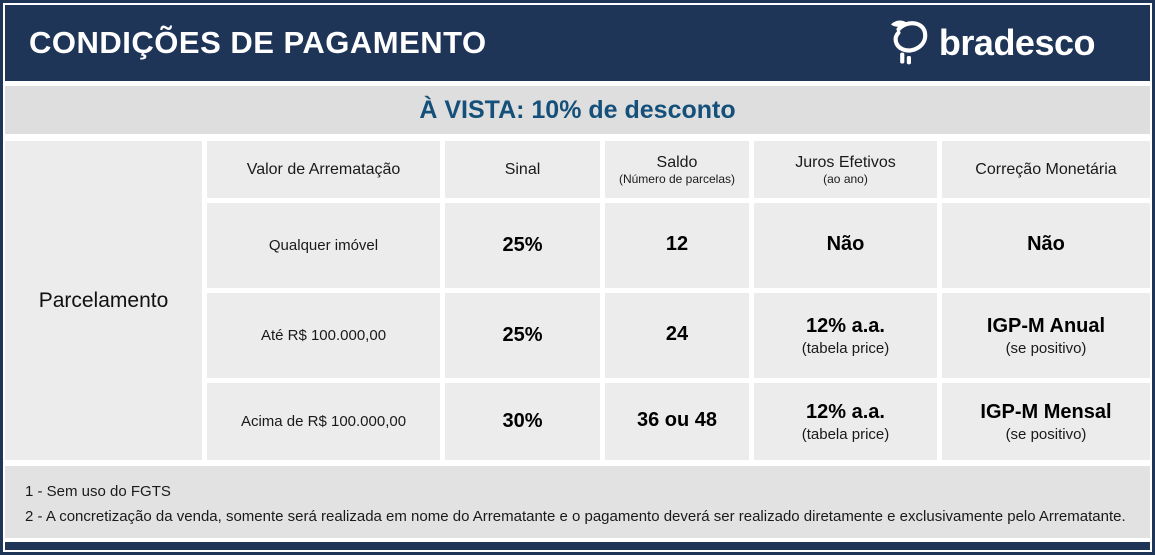  Describe the element at coordinates (258, 42) in the screenshot. I see `page-title: CONDIÇÕES DE PAGAMENTO` at that location.